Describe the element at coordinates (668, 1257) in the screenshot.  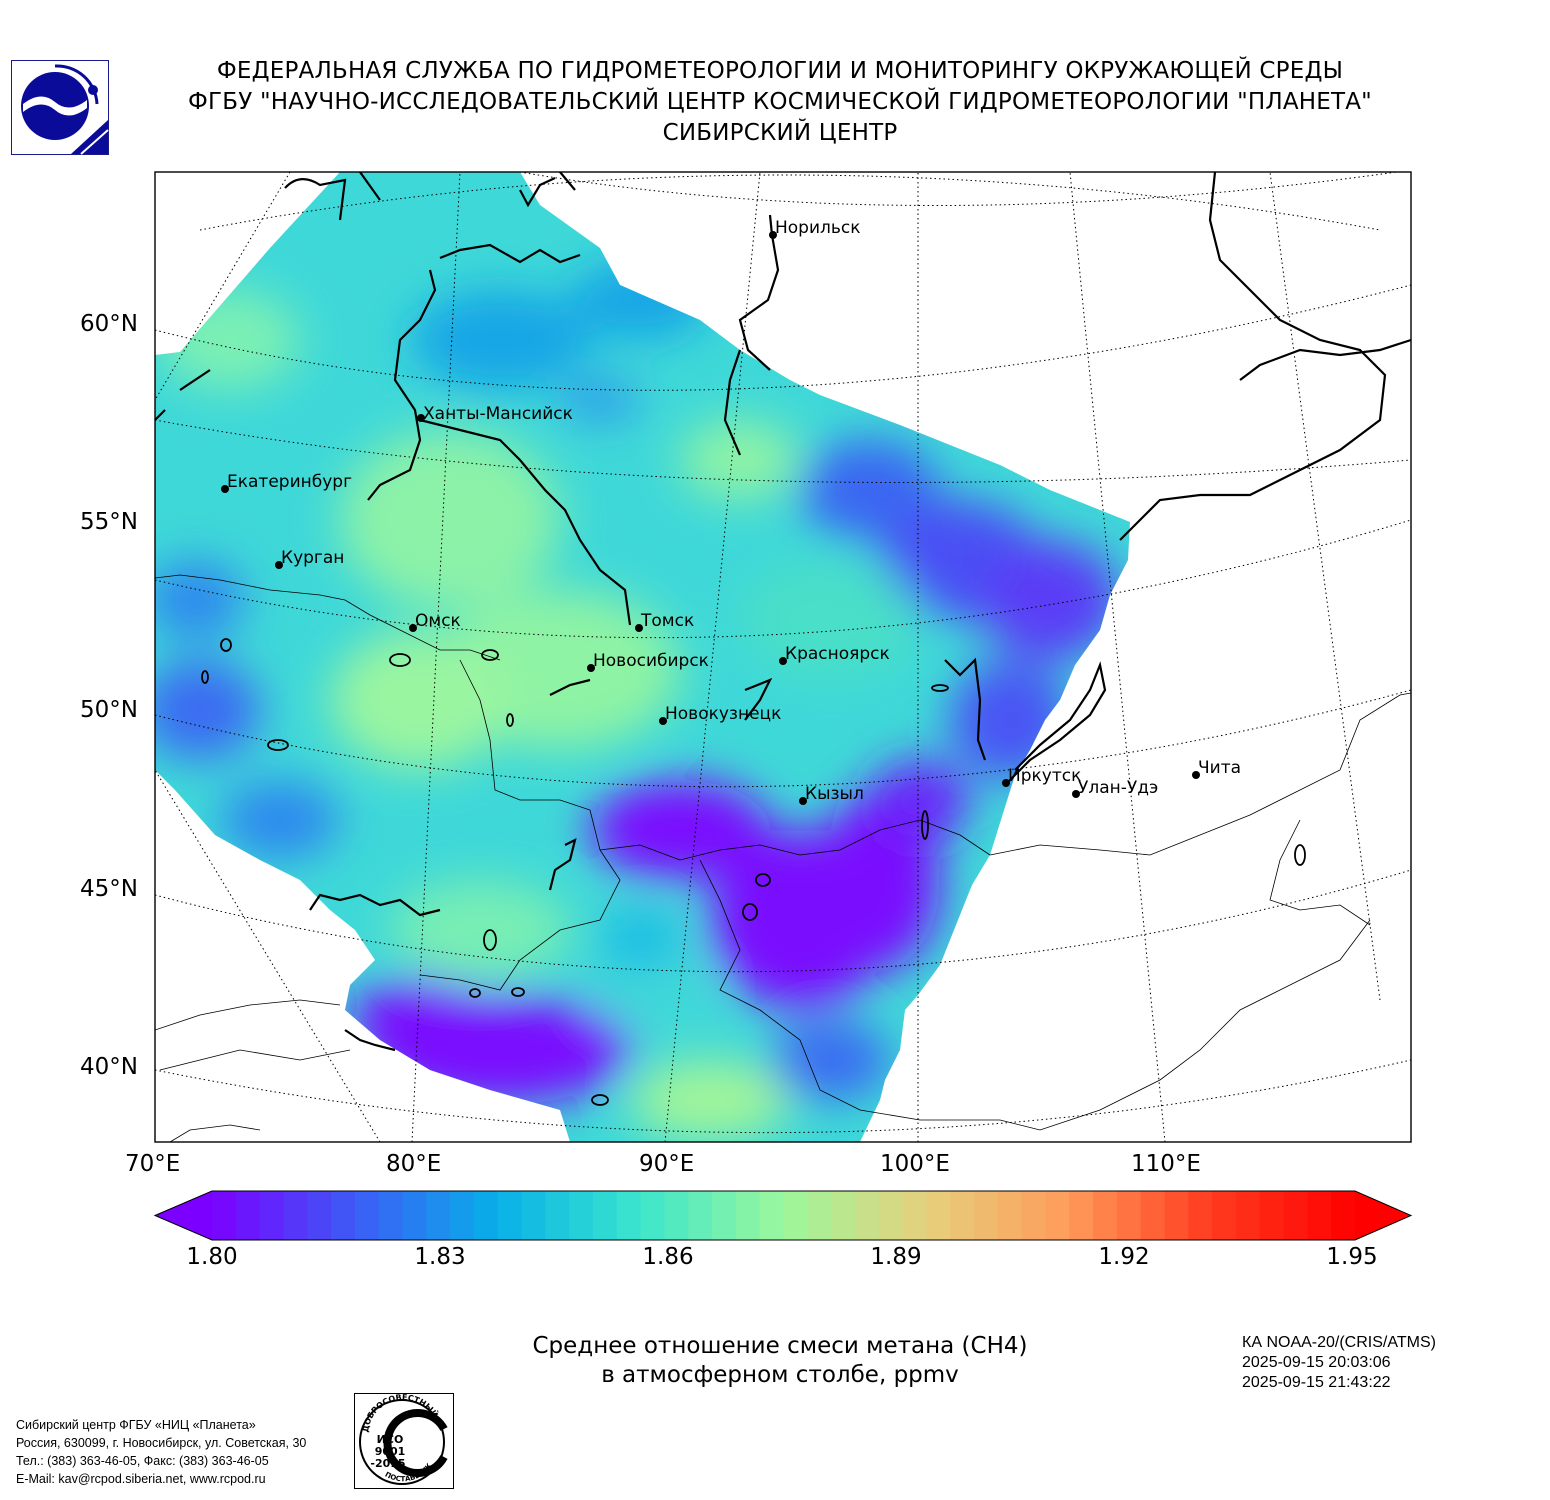
I see `colorbar-tick-1-86: 1.86` at that location.